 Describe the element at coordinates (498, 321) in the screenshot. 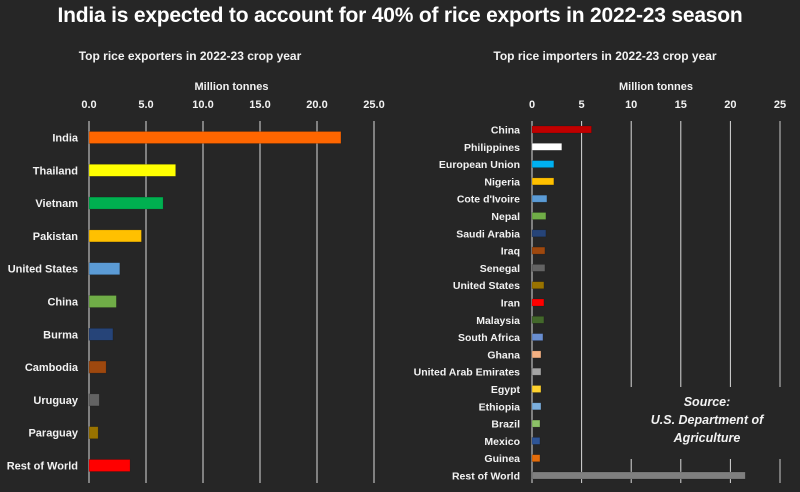

I see `importers-category-label: Malaysia` at that location.